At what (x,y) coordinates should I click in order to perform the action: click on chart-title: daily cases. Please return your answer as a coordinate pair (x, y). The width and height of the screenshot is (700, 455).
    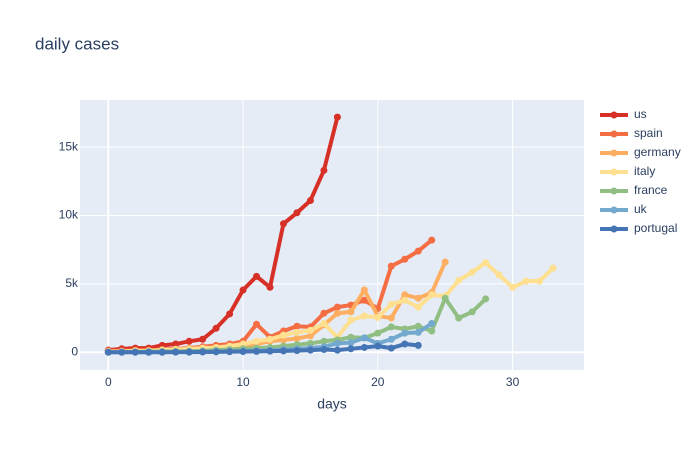
    Looking at the image, I should click on (77, 43).